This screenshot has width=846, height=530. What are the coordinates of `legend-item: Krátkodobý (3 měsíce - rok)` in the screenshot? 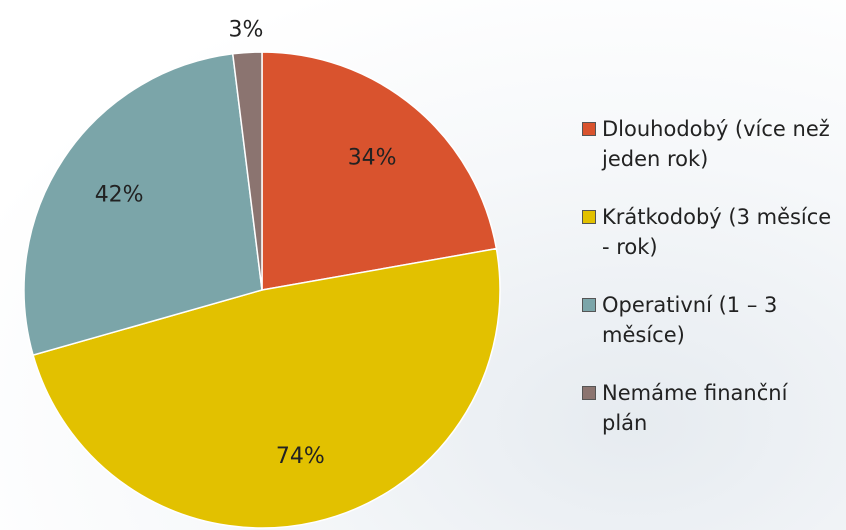 It's located at (712, 232).